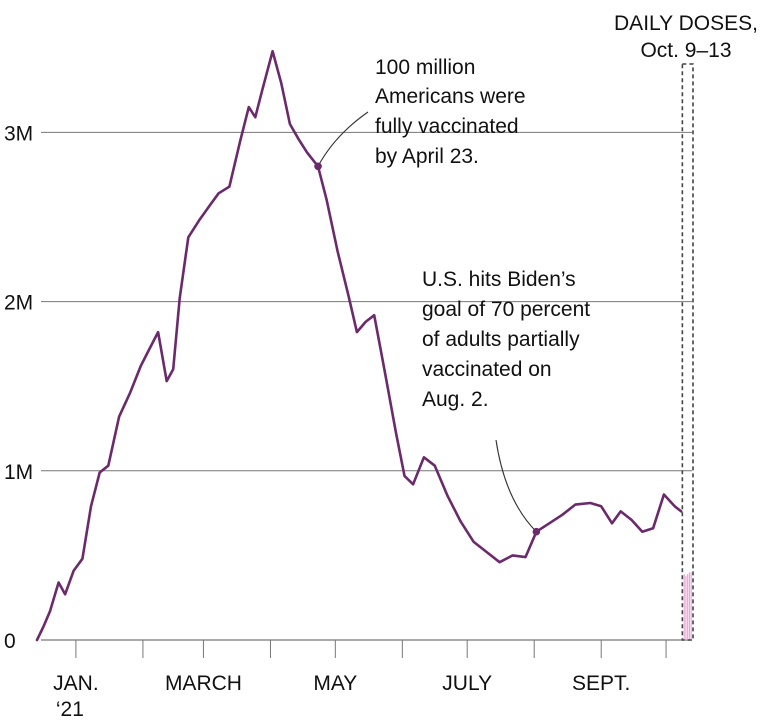  I want to click on daily-doses-bars, so click(687, 606).